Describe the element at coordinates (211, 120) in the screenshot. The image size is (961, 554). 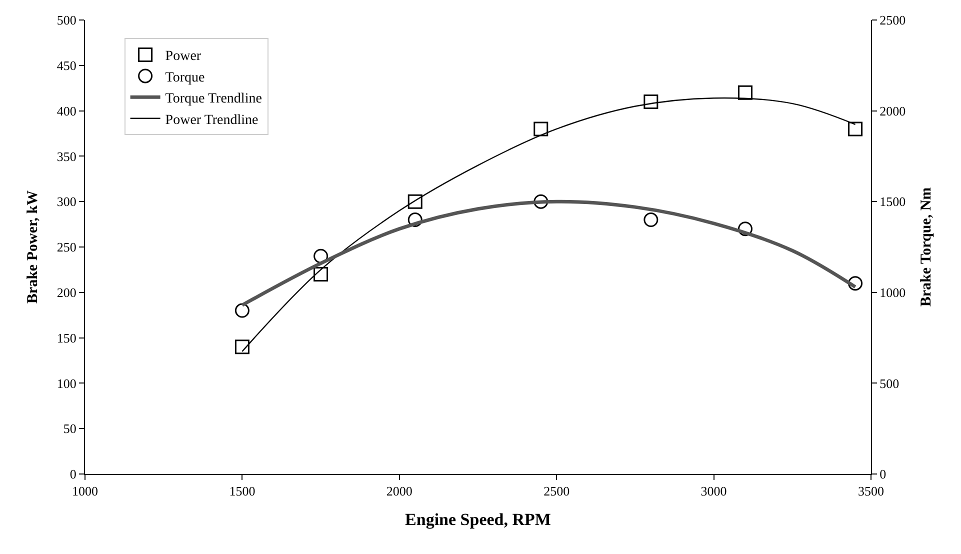
I see `legend-label: Power Trendline` at that location.